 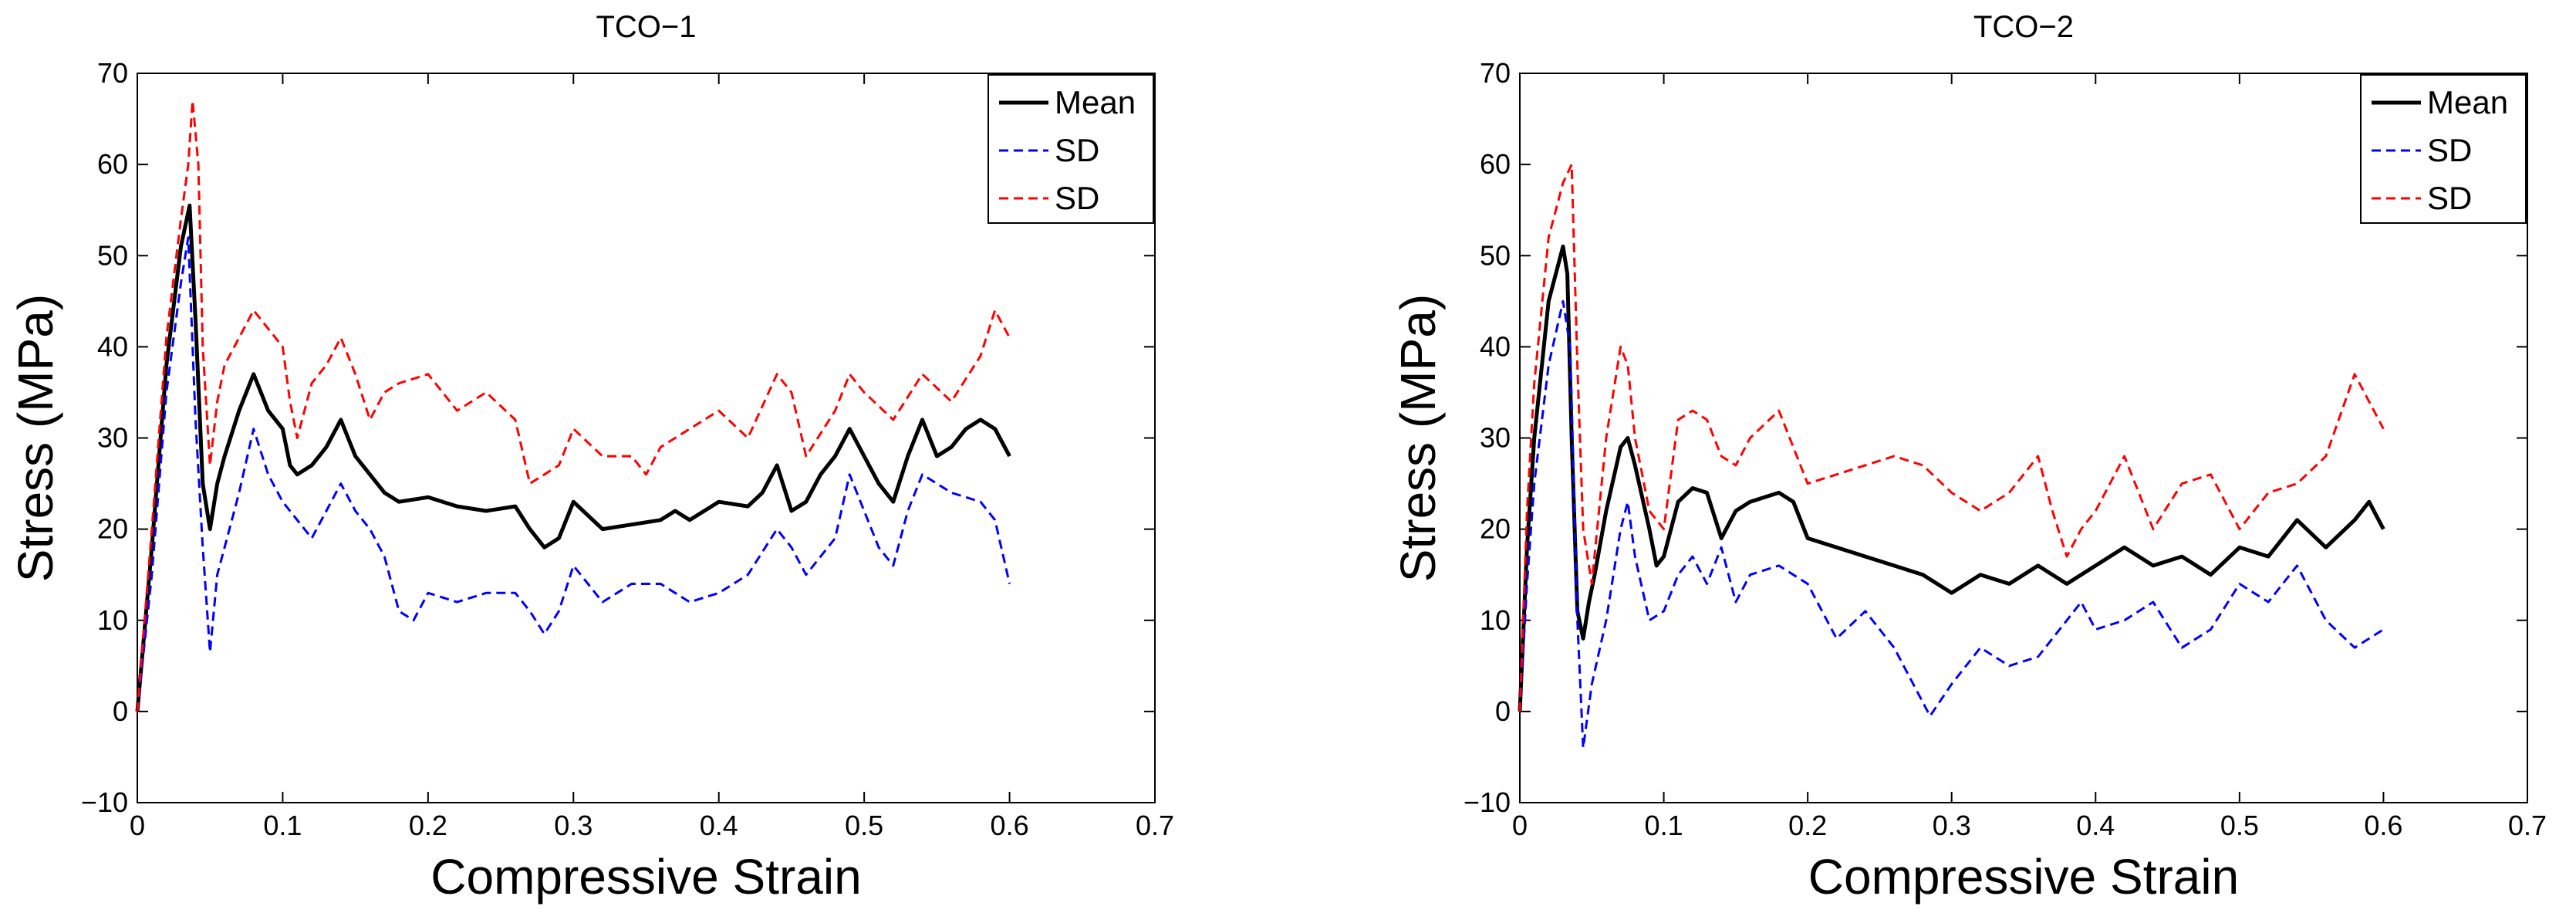 I want to click on chart-title: TCO−2, so click(x=2023, y=27).